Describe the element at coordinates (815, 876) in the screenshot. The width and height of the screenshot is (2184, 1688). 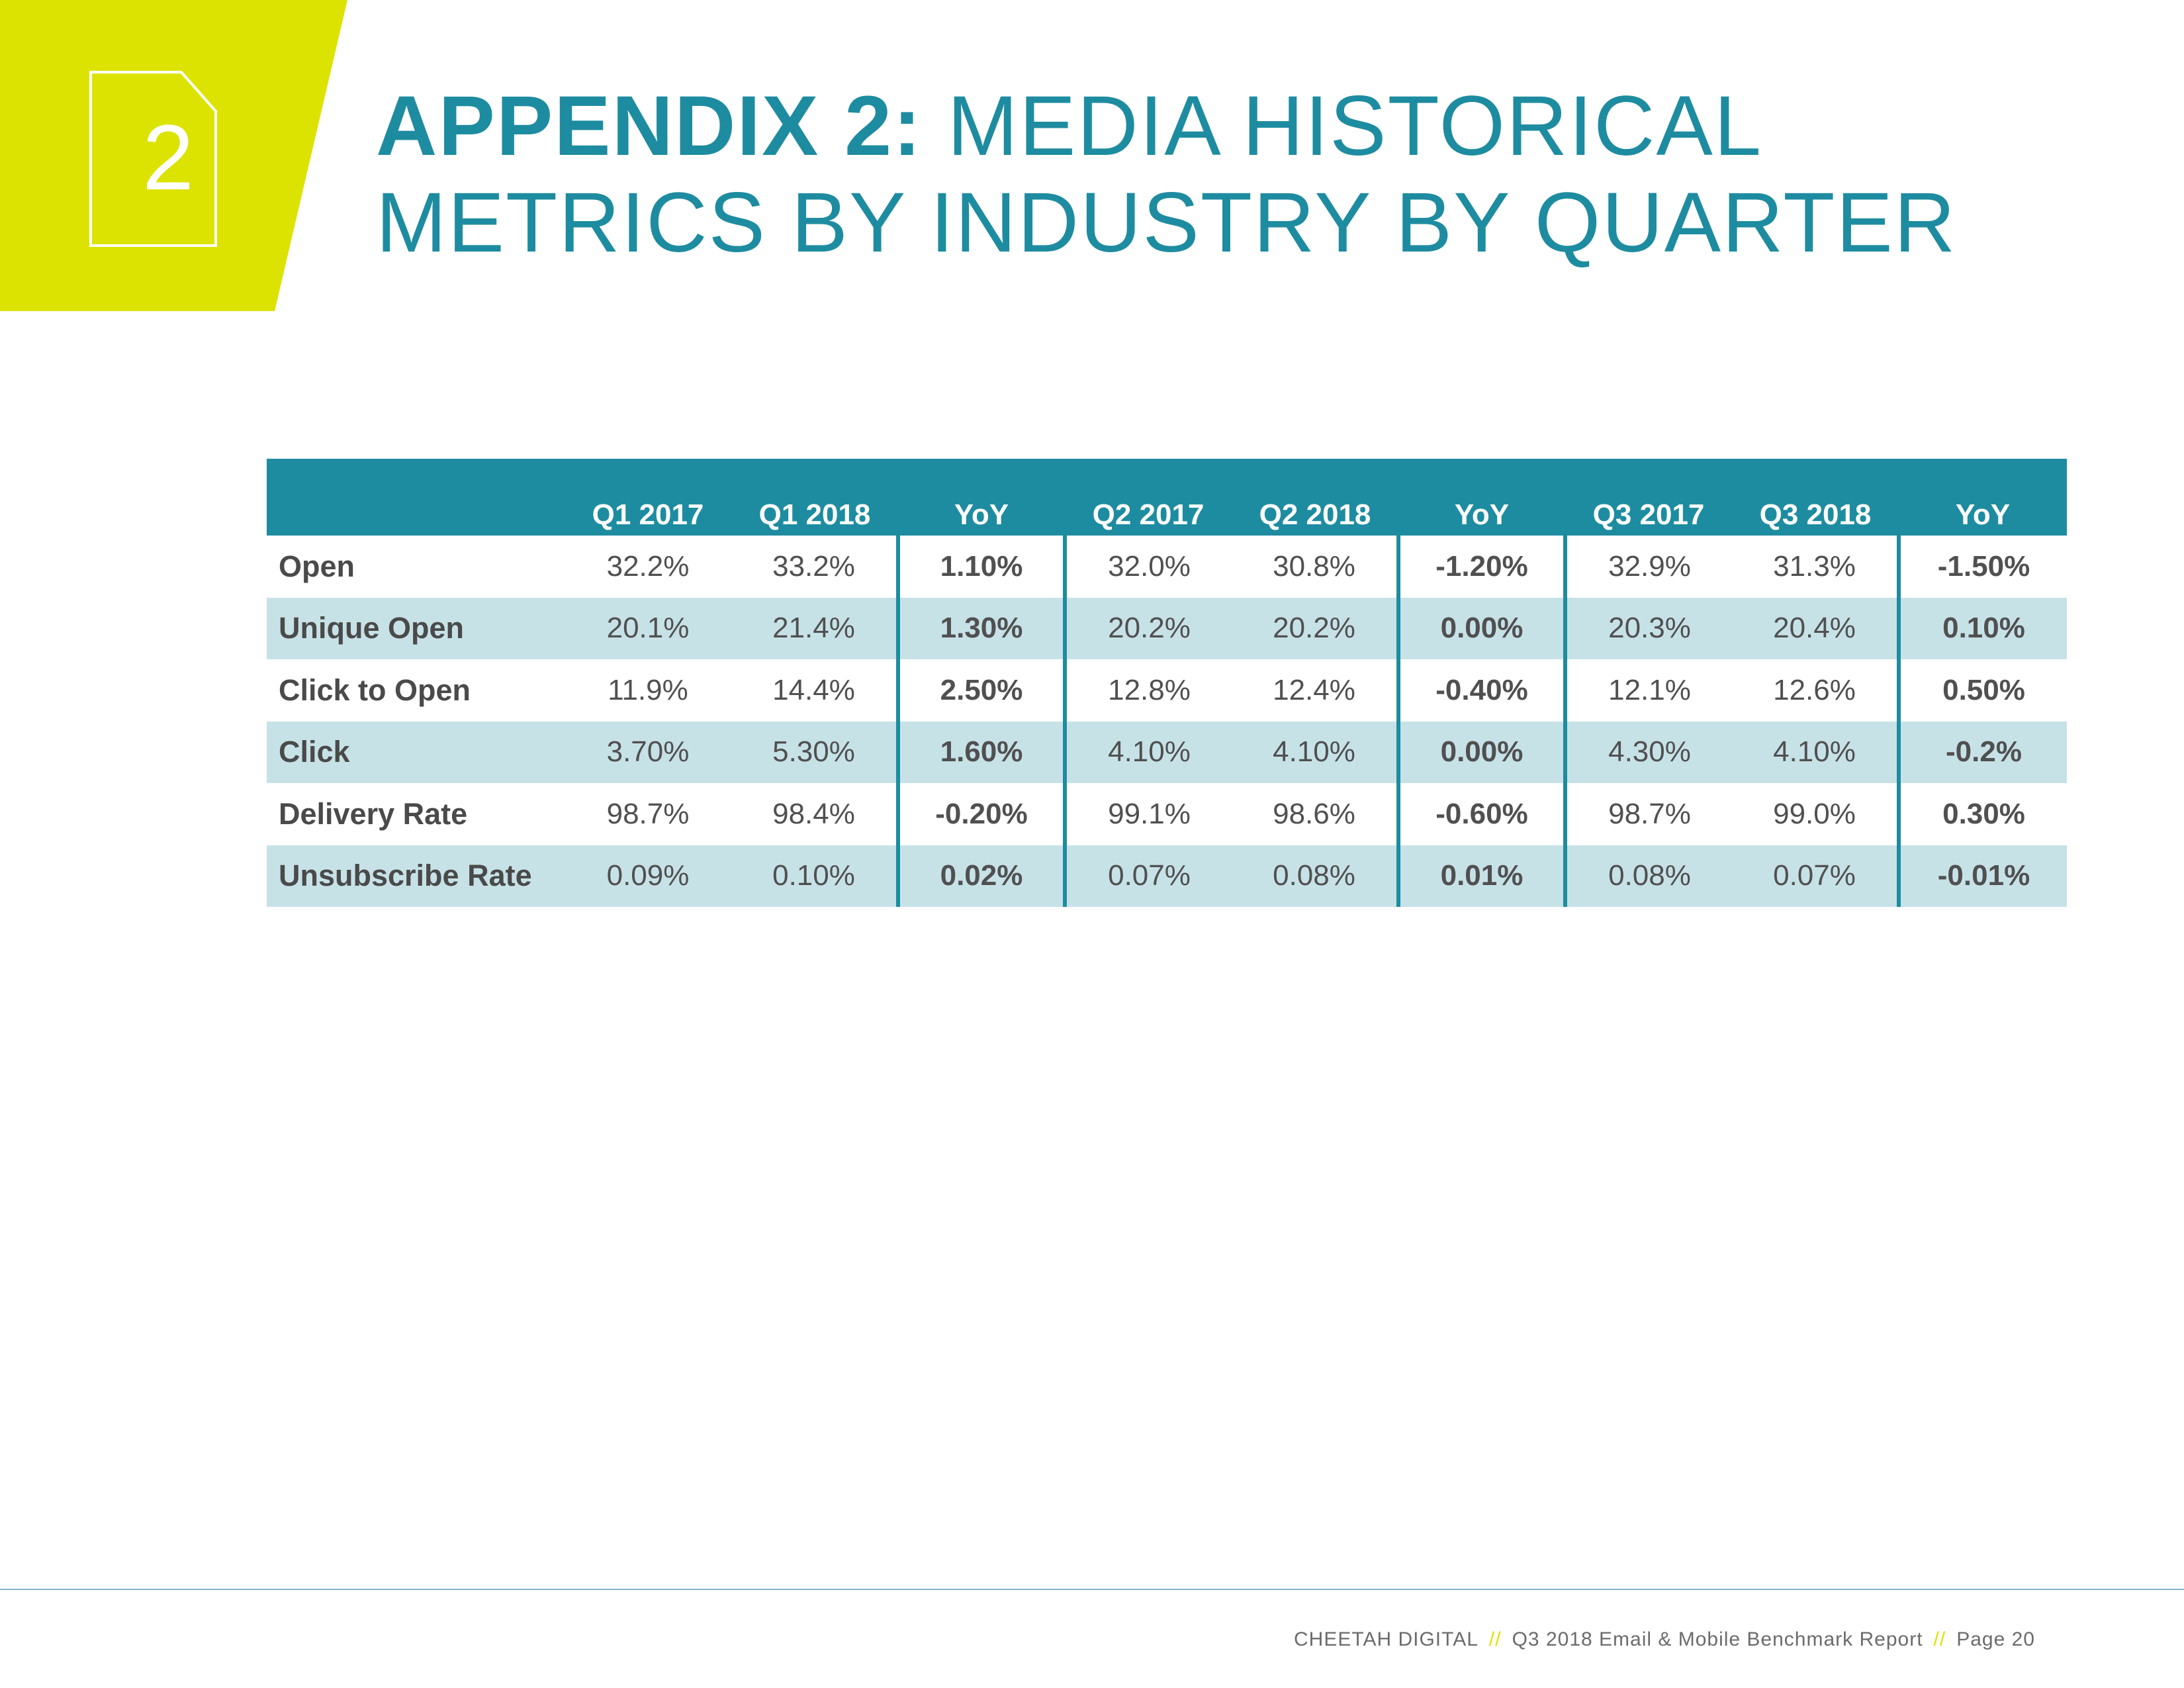
I see `value-cell: 0.10%` at that location.